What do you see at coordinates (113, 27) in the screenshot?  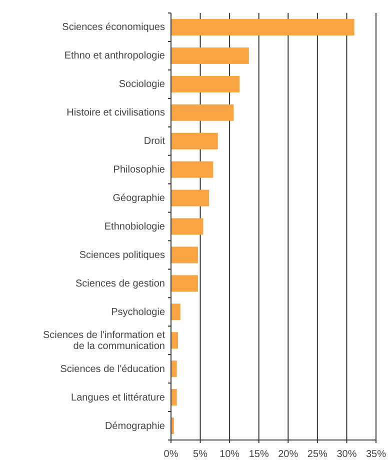 I see `y-tick-label: Sciences économiques` at bounding box center [113, 27].